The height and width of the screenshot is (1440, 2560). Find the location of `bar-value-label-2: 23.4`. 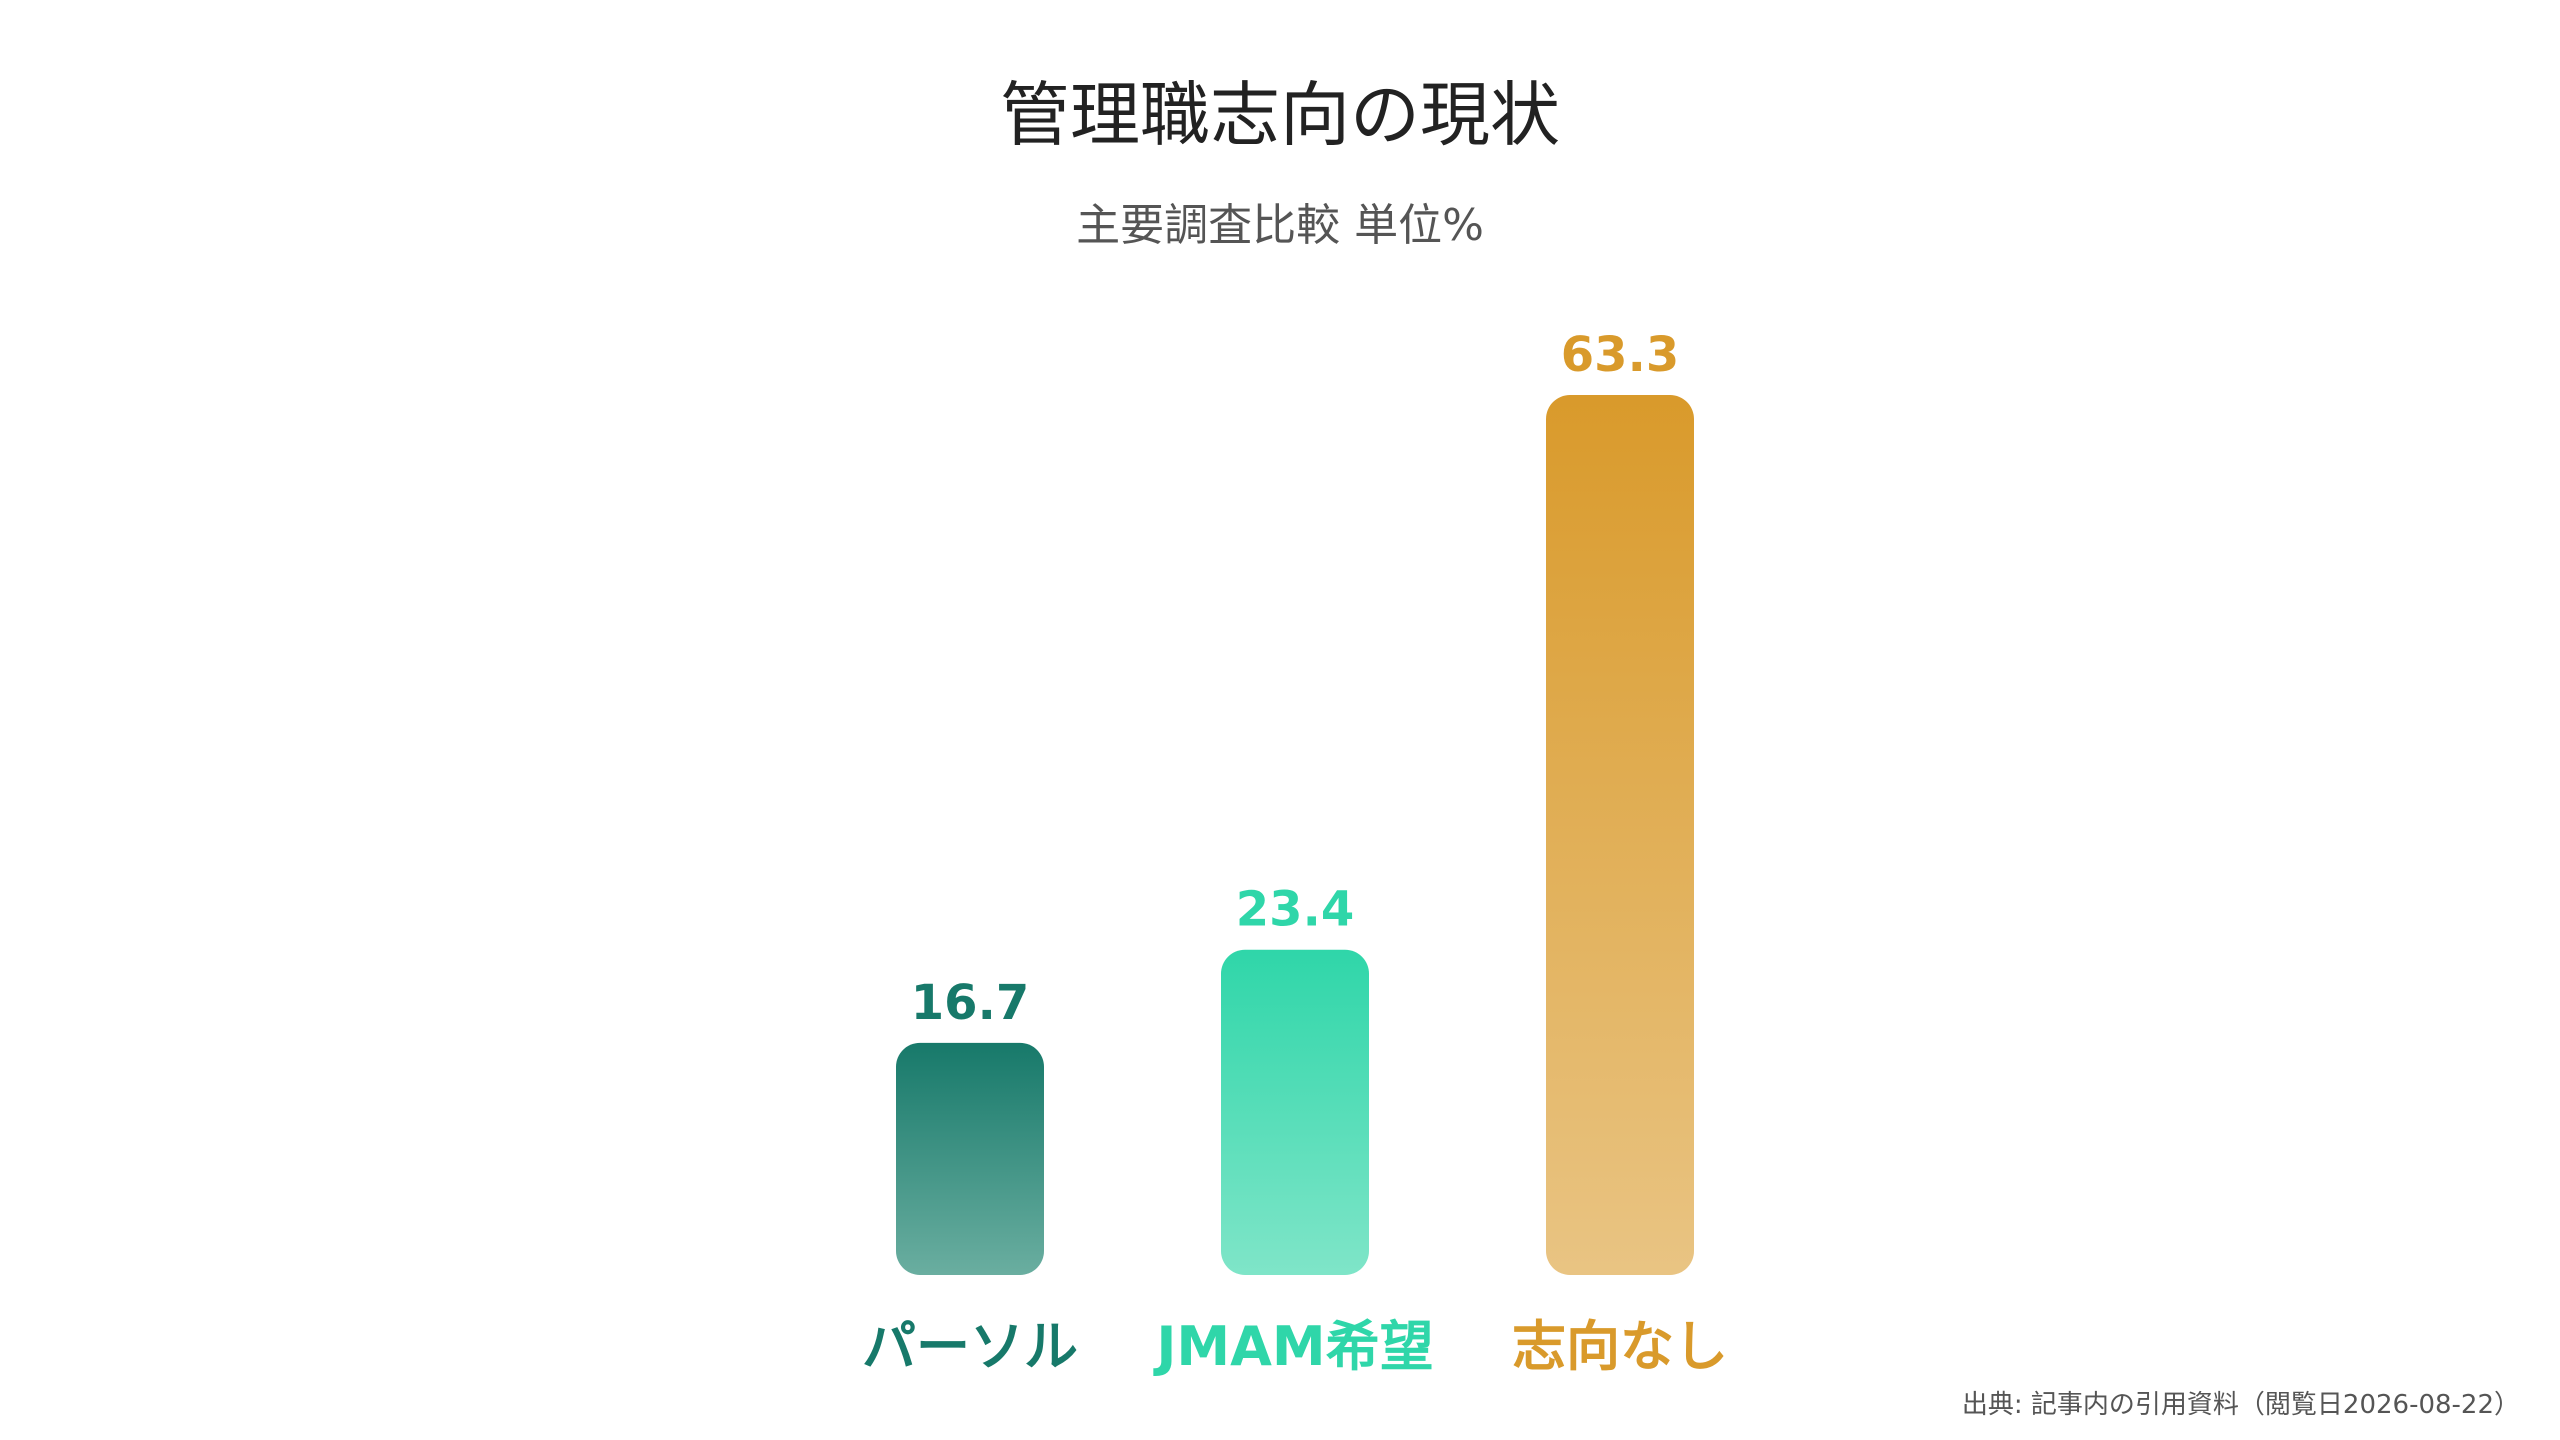

bar-value-label-2: 23.4 is located at coordinates (1295, 910).